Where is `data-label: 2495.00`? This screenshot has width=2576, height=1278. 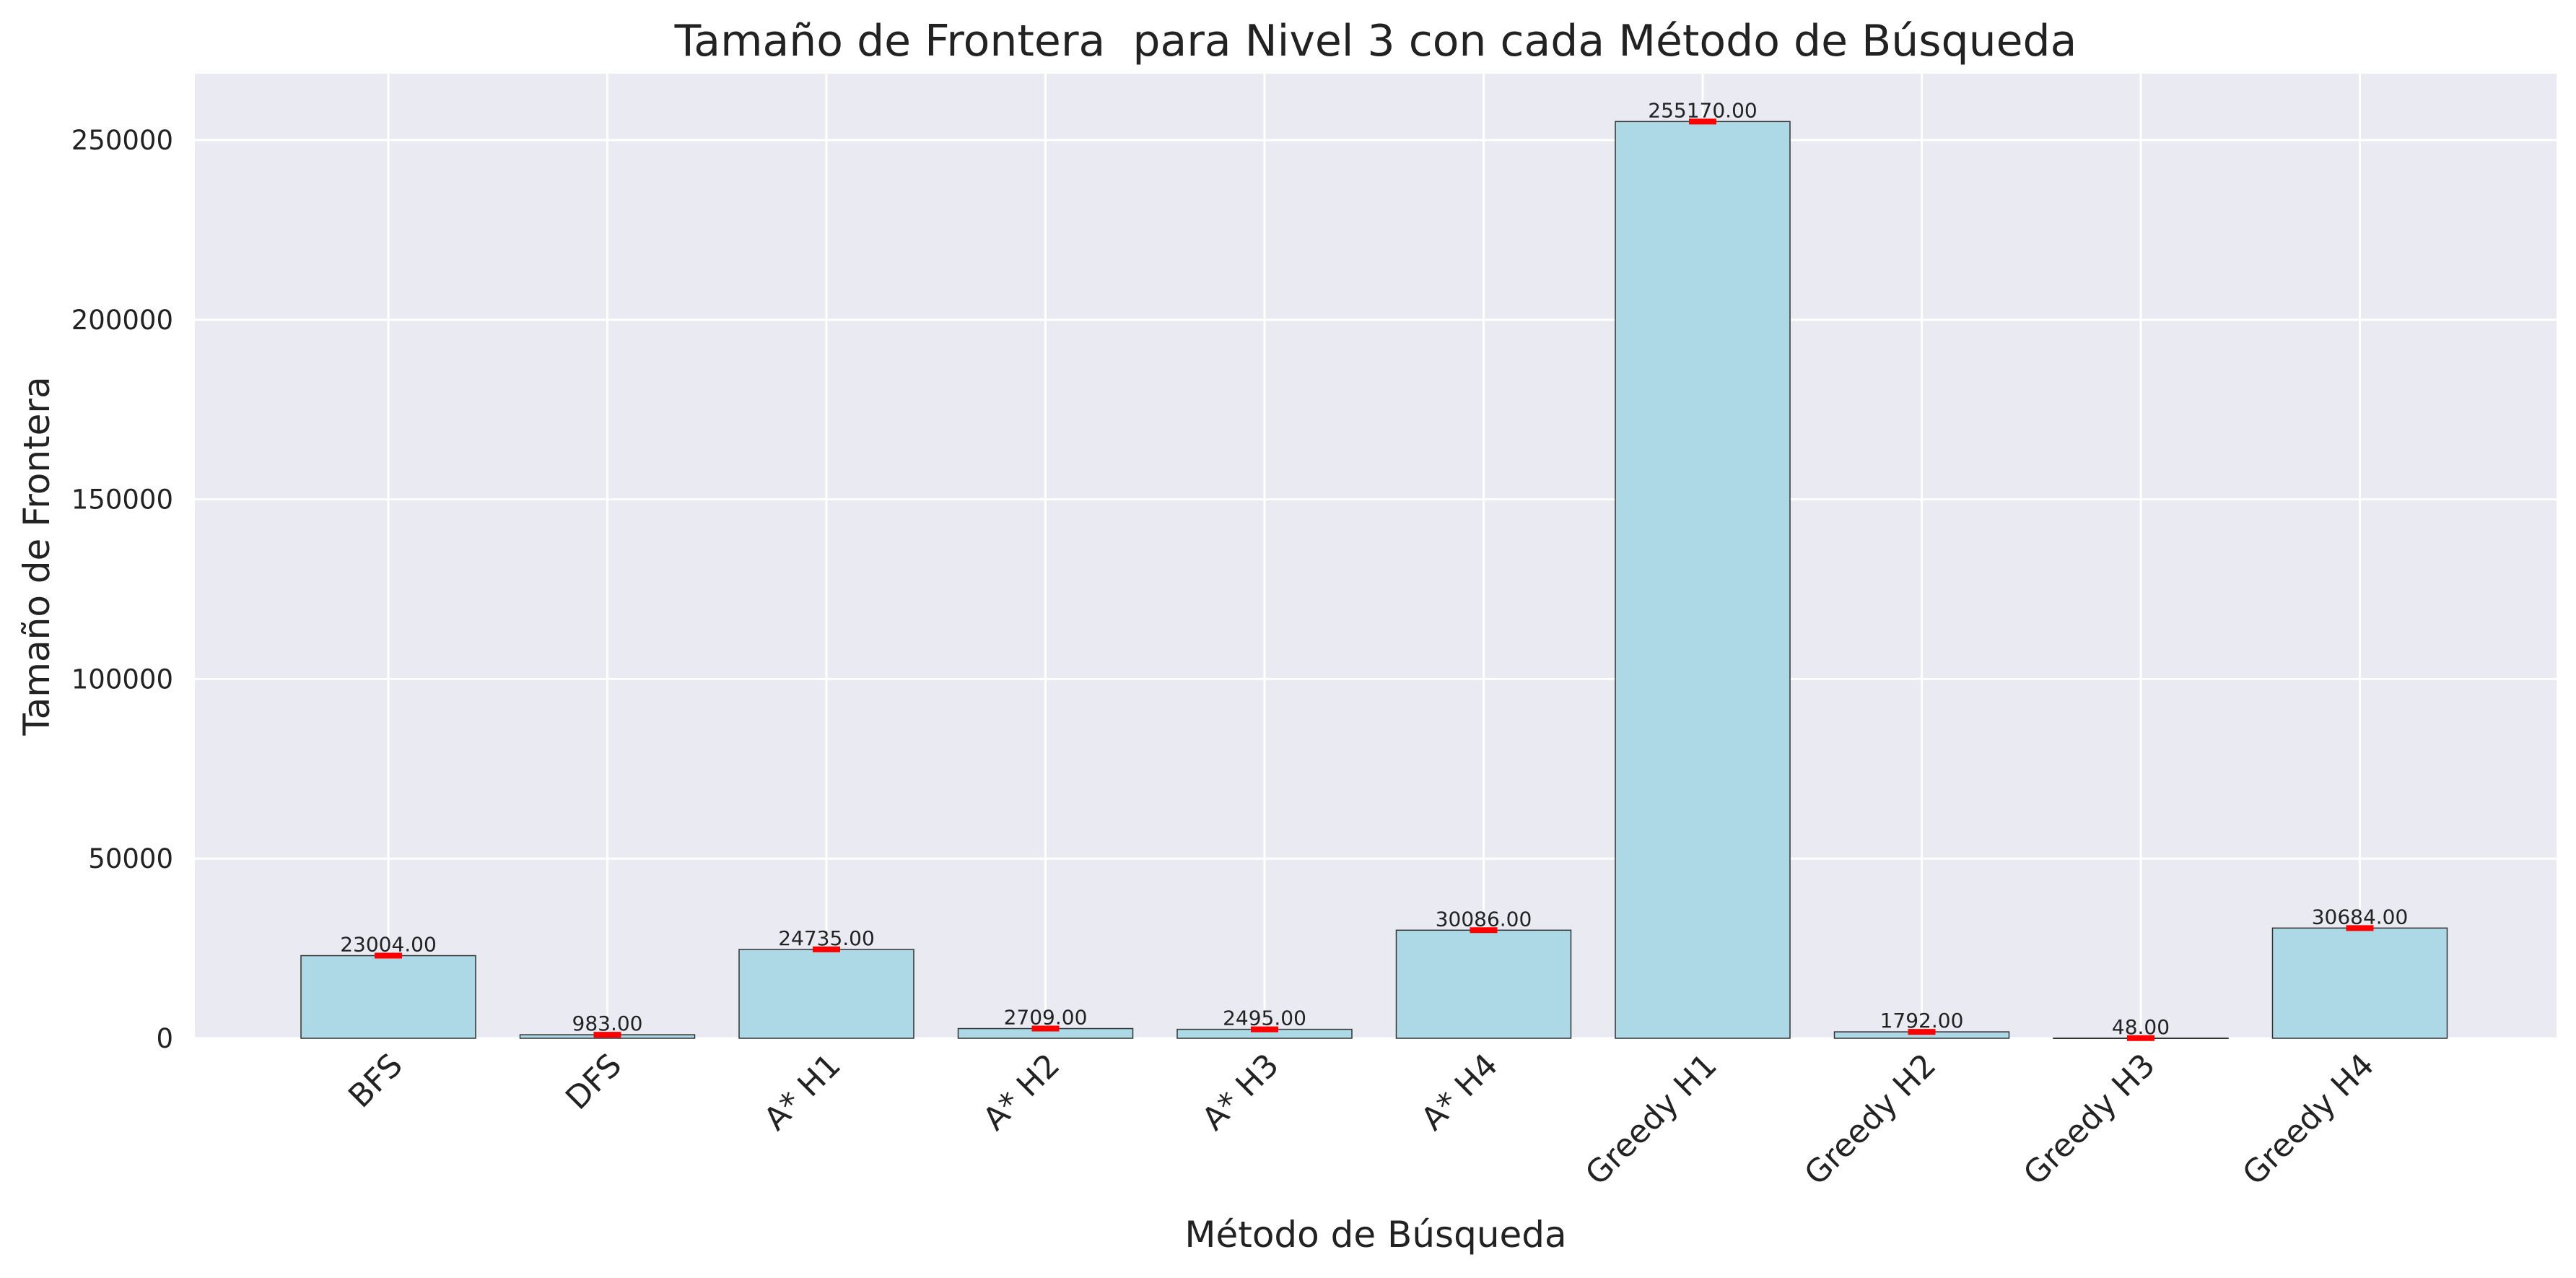 data-label: 2495.00 is located at coordinates (1264, 1019).